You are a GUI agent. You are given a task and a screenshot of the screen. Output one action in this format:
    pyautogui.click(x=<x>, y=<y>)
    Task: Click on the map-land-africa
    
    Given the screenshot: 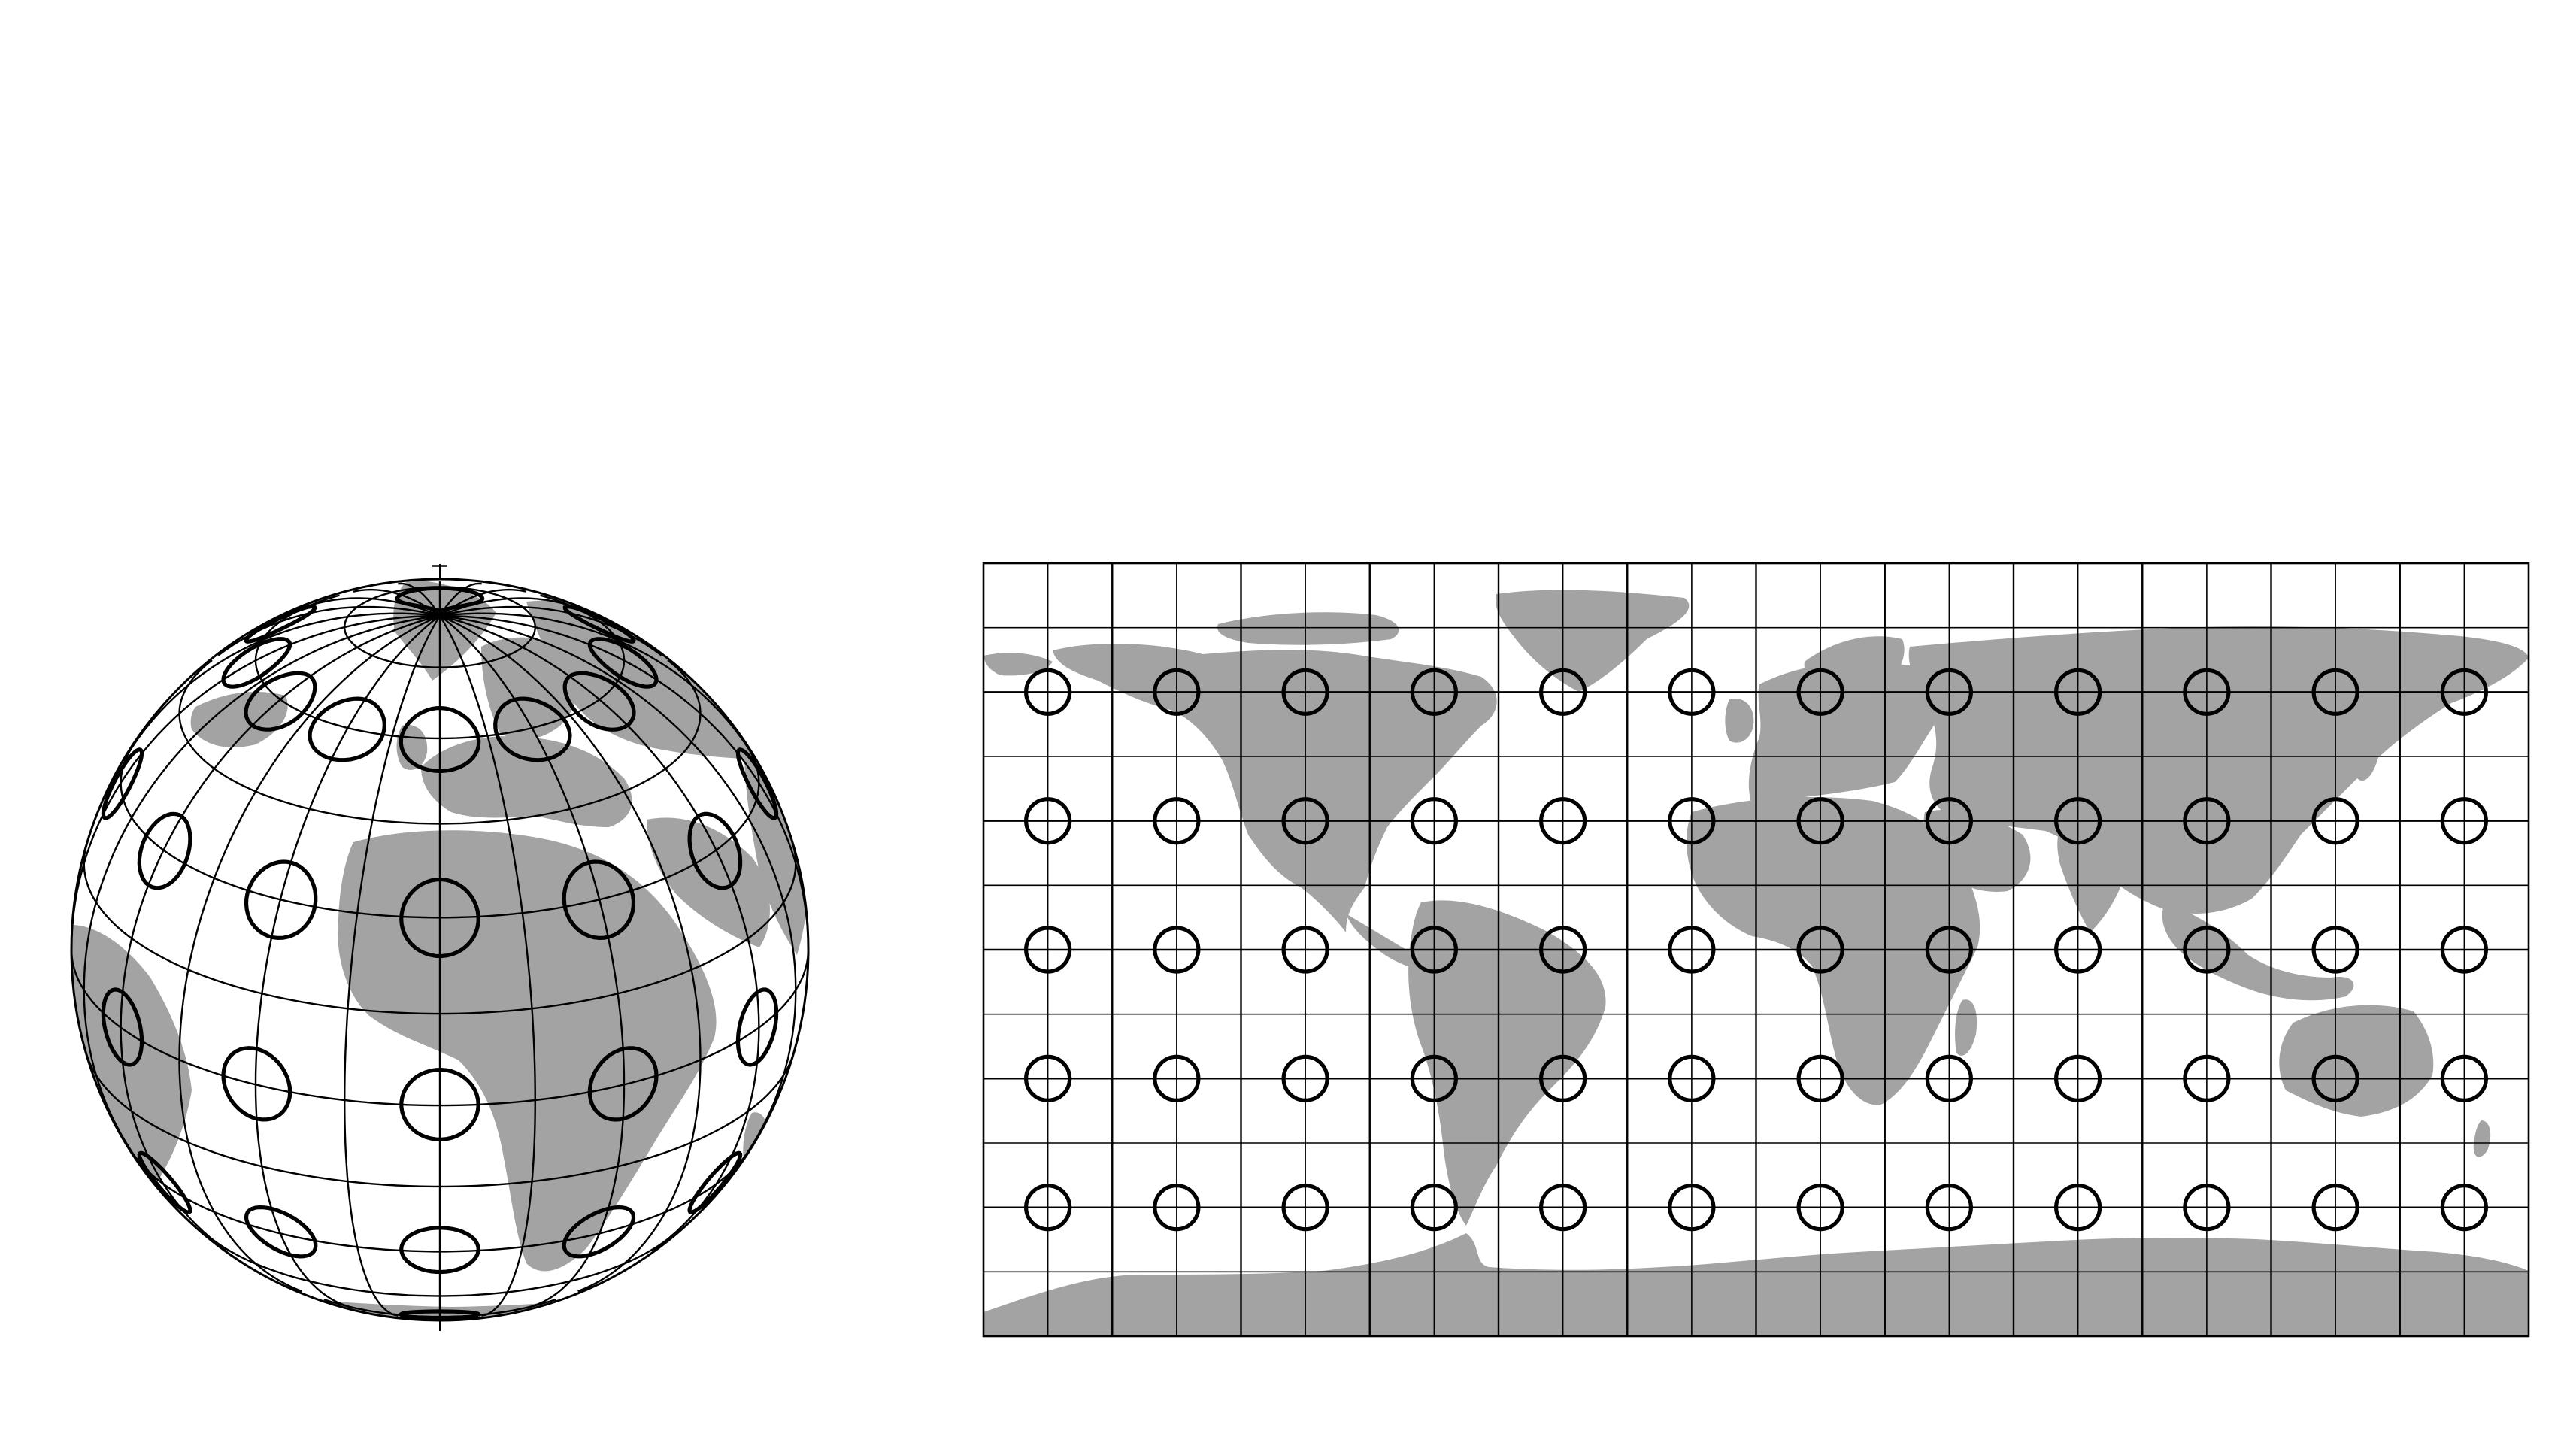 What is the action you would take?
    pyautogui.click(x=1833, y=951)
    